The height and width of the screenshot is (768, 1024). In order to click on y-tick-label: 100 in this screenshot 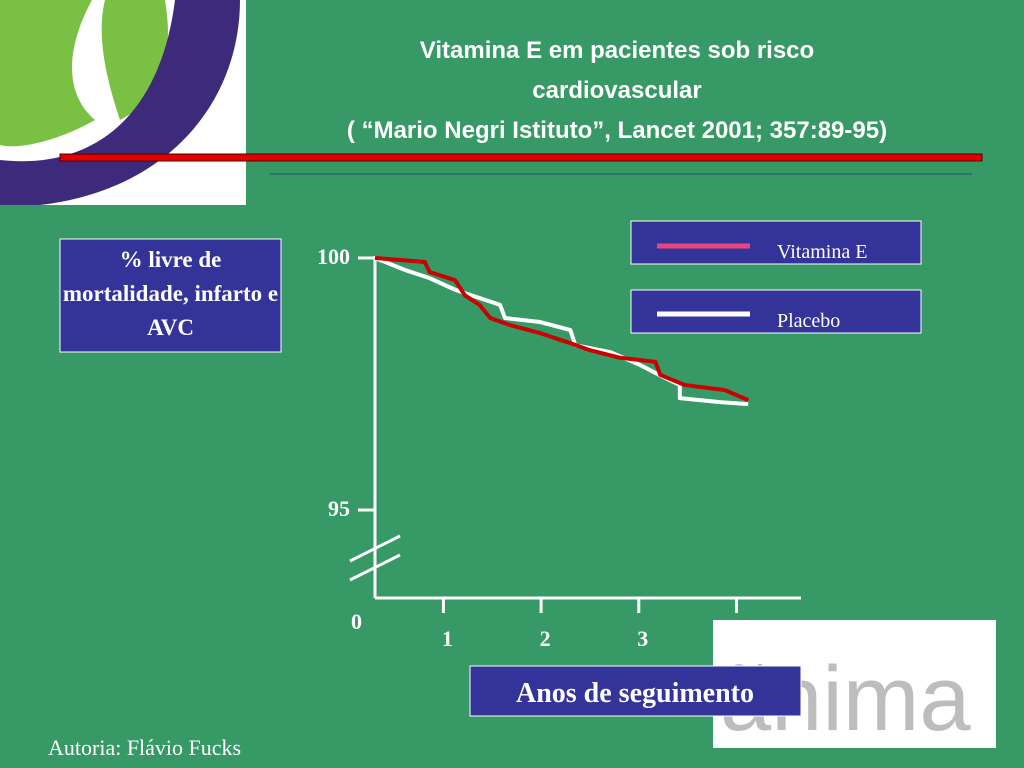, I will do `click(333, 256)`.